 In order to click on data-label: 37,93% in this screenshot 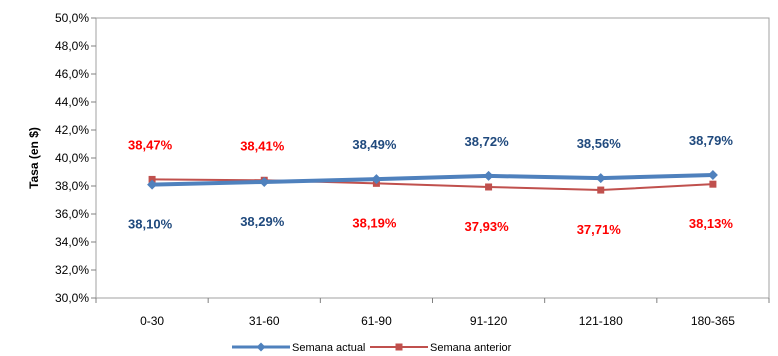, I will do `click(487, 226)`.